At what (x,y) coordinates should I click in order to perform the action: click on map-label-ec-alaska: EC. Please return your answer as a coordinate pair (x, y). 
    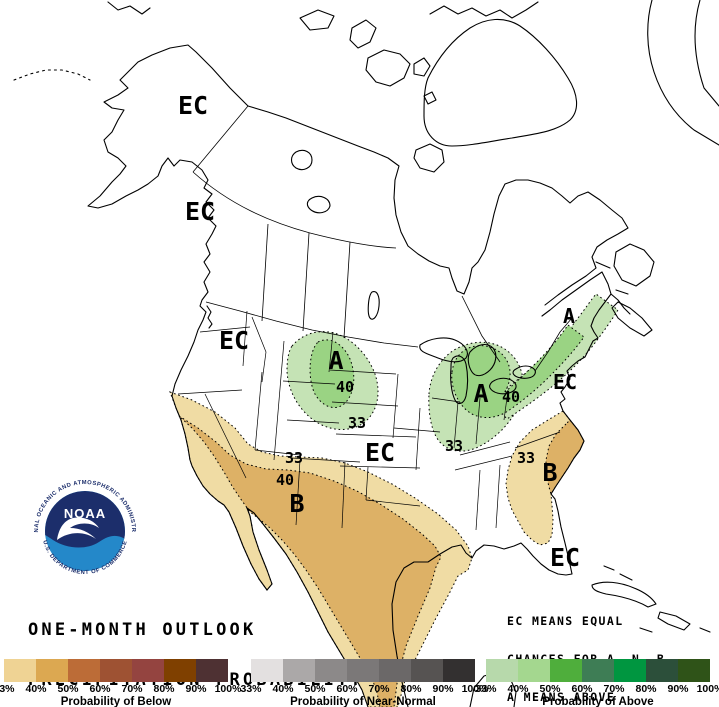
    Looking at the image, I should click on (193, 105).